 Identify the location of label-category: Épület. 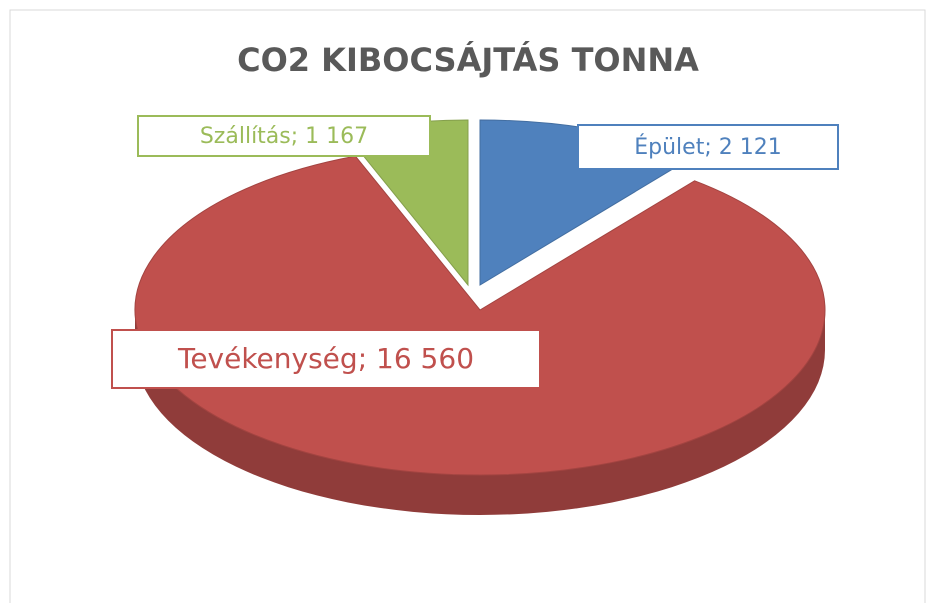
(669, 147).